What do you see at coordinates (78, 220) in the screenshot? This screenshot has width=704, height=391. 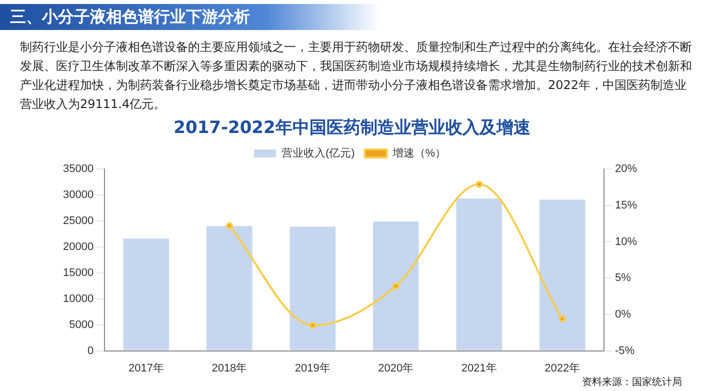 I see `y-tick-label: 25000` at bounding box center [78, 220].